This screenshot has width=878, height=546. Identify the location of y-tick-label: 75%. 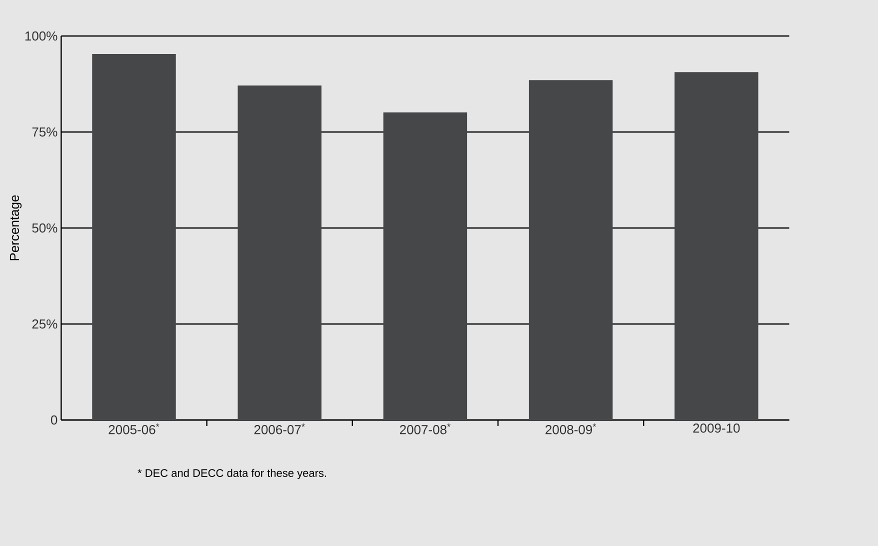
(45, 132).